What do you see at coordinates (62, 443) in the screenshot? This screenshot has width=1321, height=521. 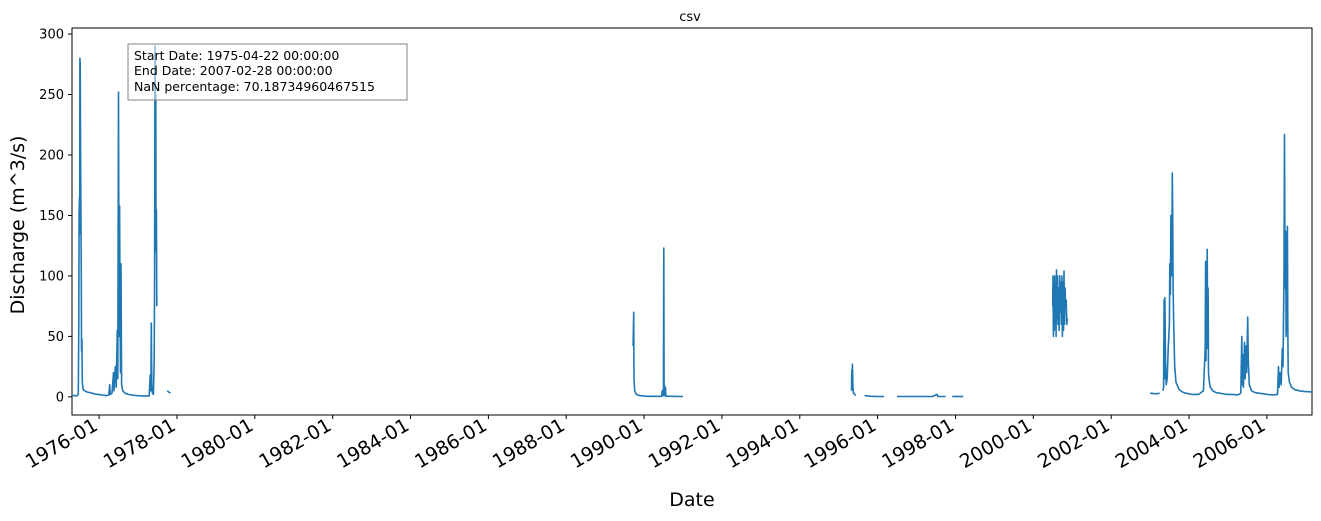 I see `x-tick-label: 1976-01` at bounding box center [62, 443].